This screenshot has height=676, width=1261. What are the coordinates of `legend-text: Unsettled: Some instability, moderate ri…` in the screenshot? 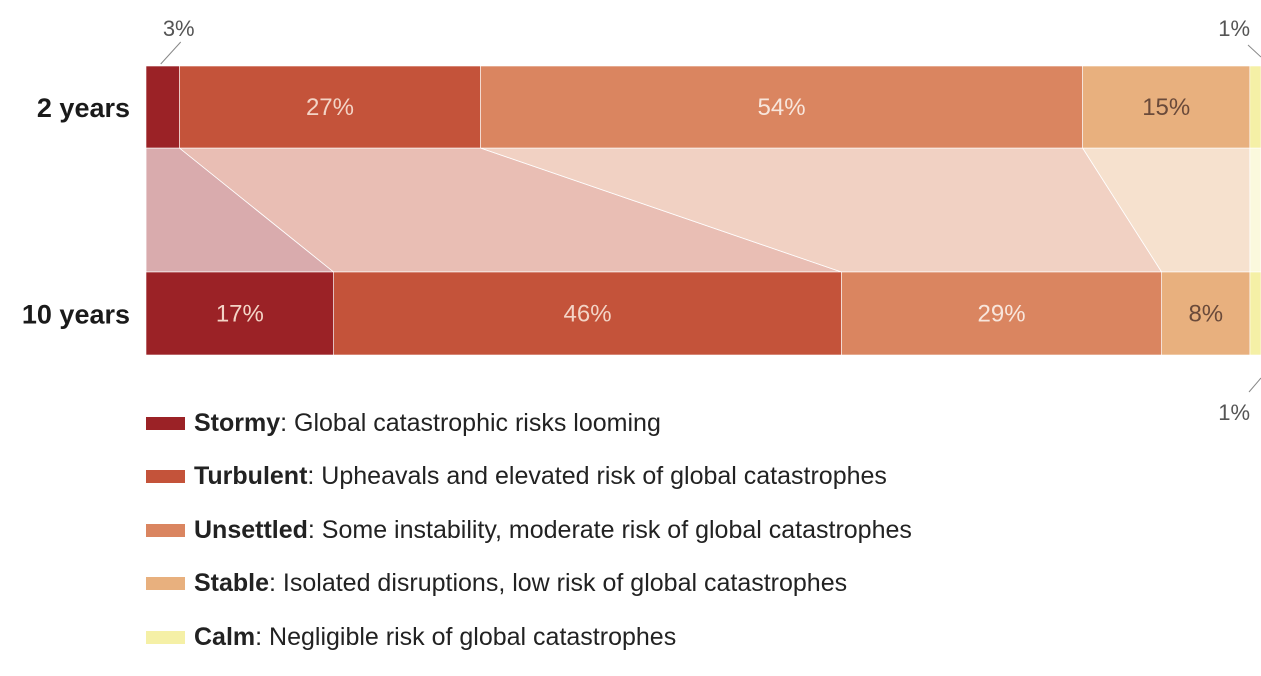 It's located at (553, 529).